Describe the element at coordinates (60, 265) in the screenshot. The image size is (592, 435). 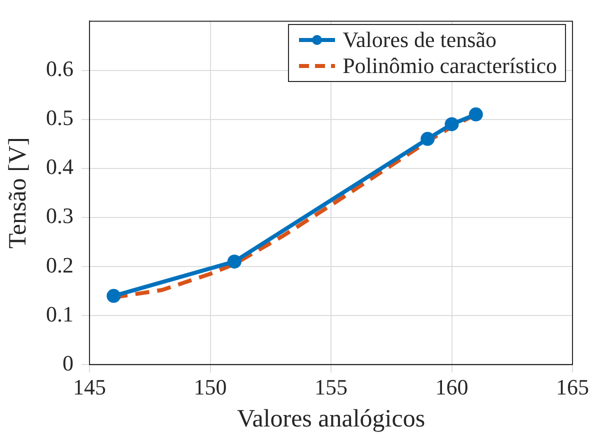
I see `y-tick-label: 0.2` at that location.